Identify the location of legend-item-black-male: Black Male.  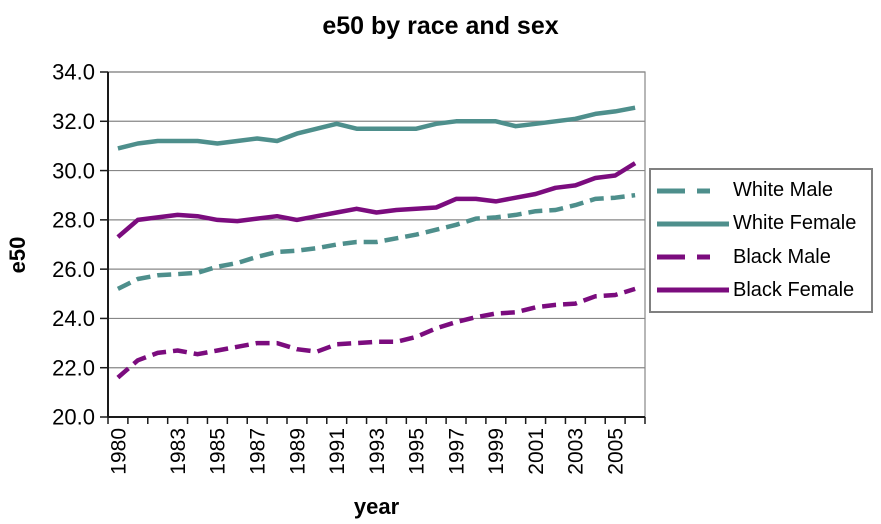
(762, 257).